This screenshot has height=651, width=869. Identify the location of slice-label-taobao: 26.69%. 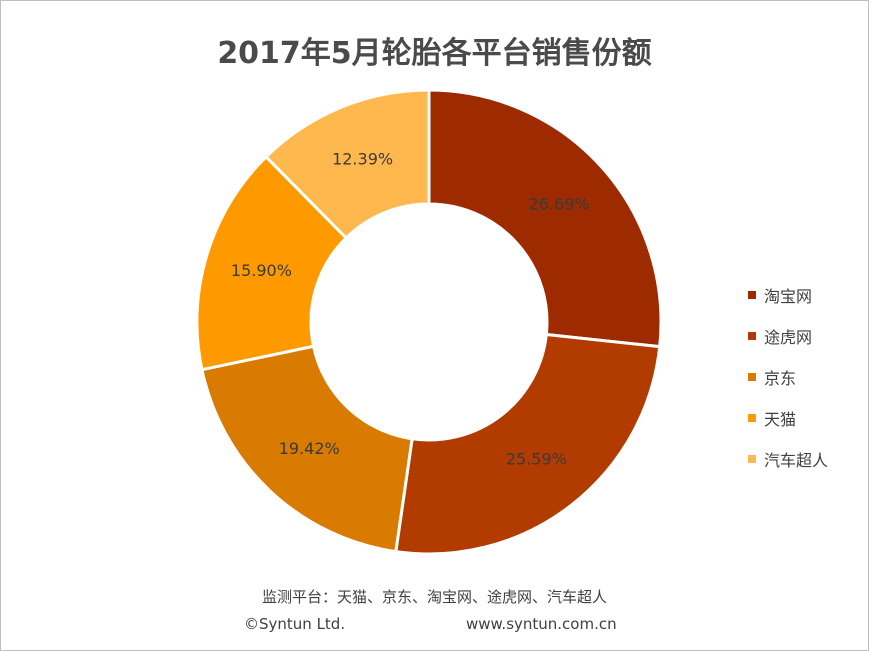
(559, 204).